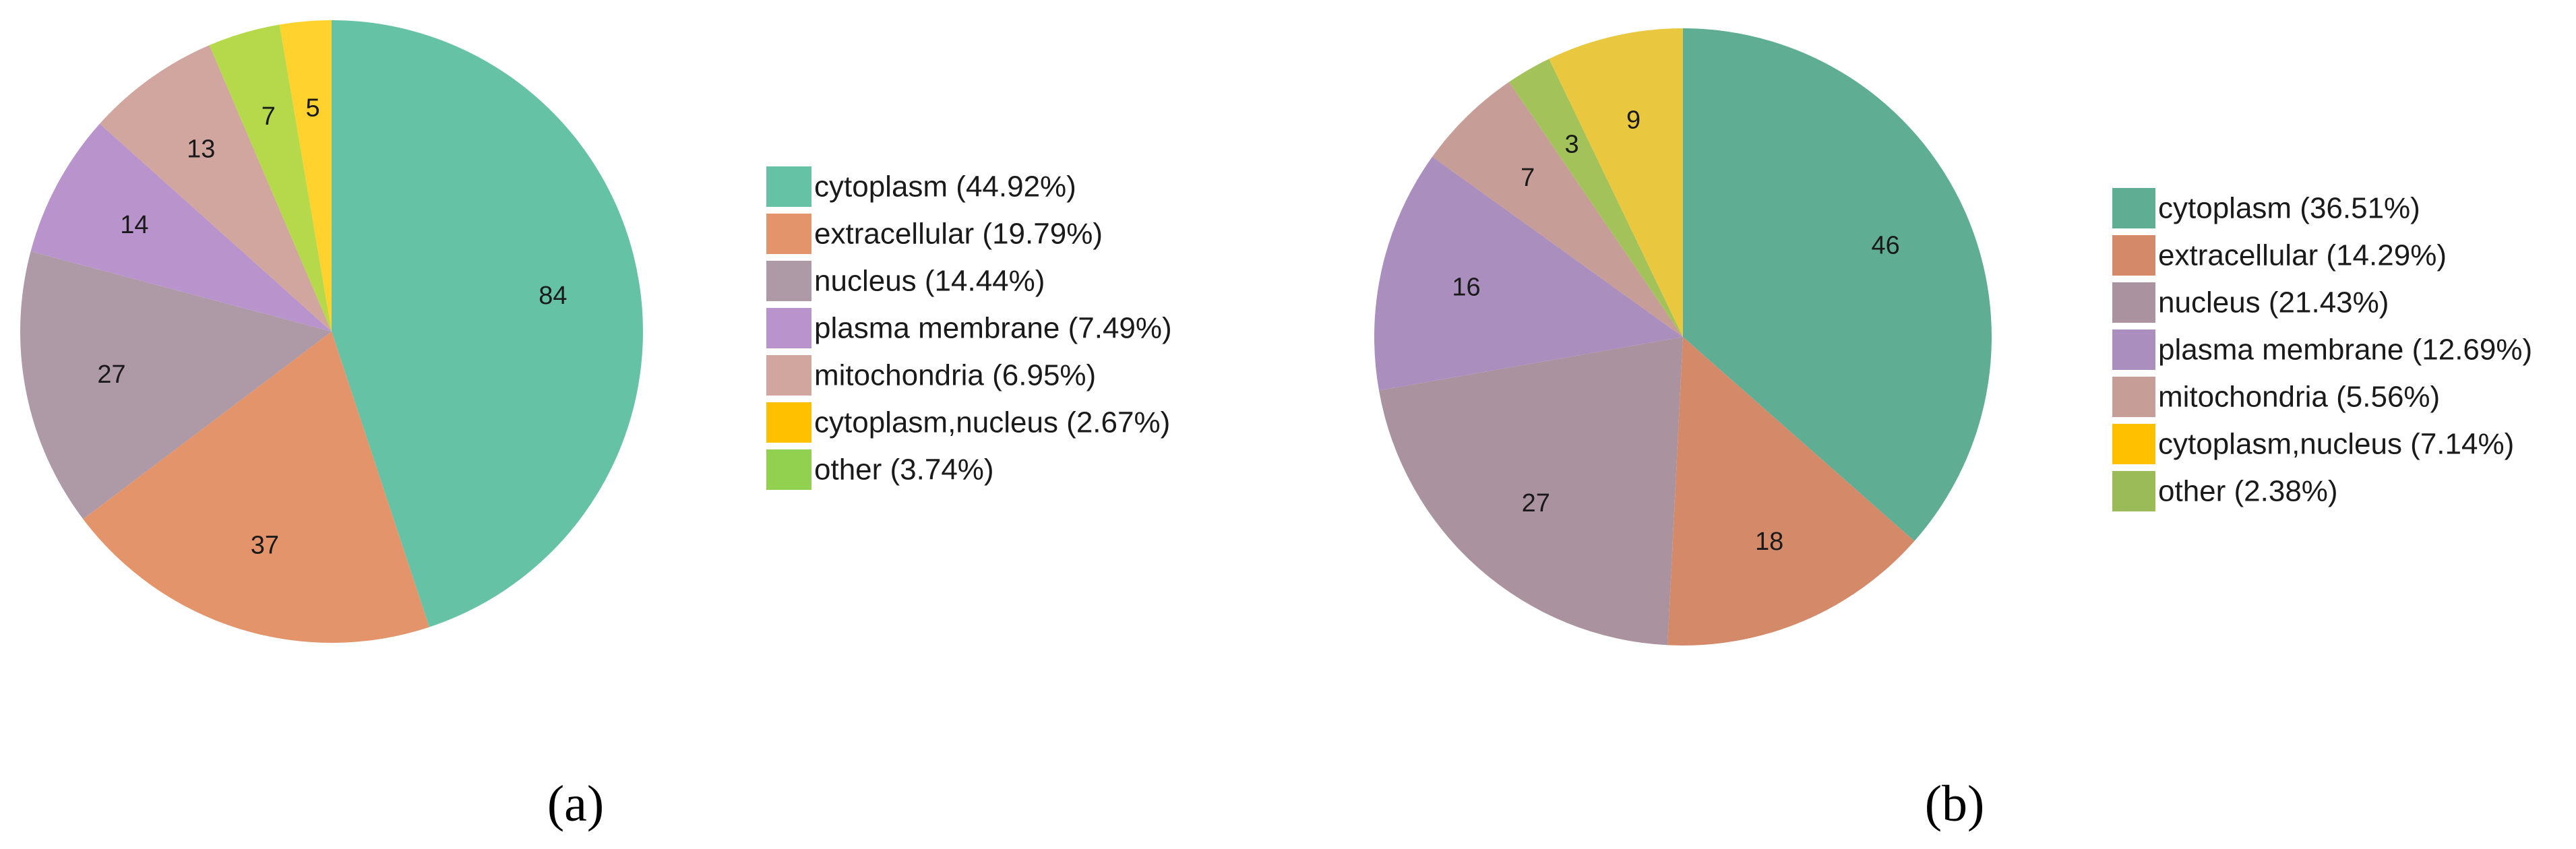 The width and height of the screenshot is (2576, 849). What do you see at coordinates (2274, 303) in the screenshot?
I see `legend-label-nucleus: nucleus (21.43%)` at bounding box center [2274, 303].